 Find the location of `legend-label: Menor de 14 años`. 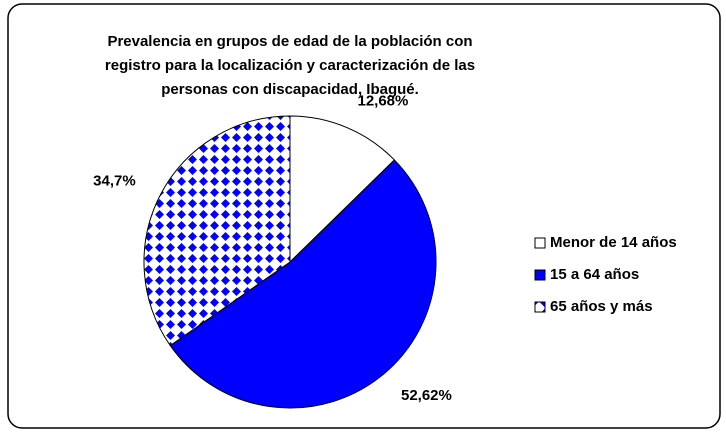

legend-label: Menor de 14 años is located at coordinates (613, 242).